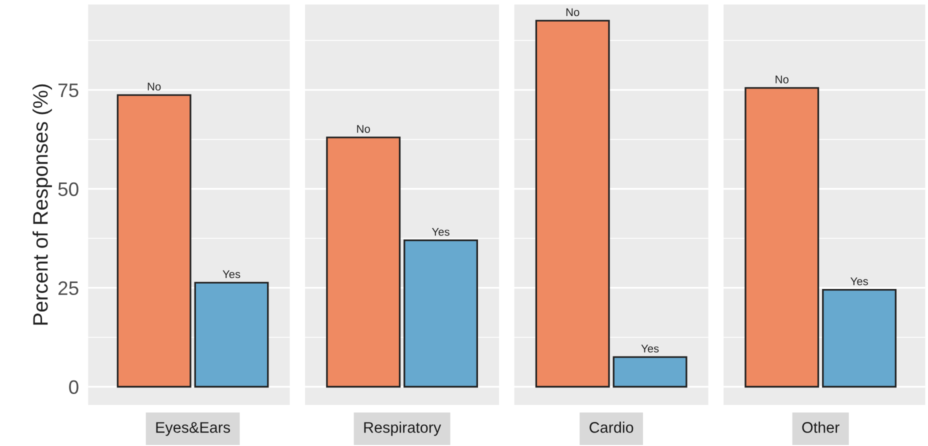 This screenshot has width=928, height=446. I want to click on y-tick-label: 25, so click(68, 288).